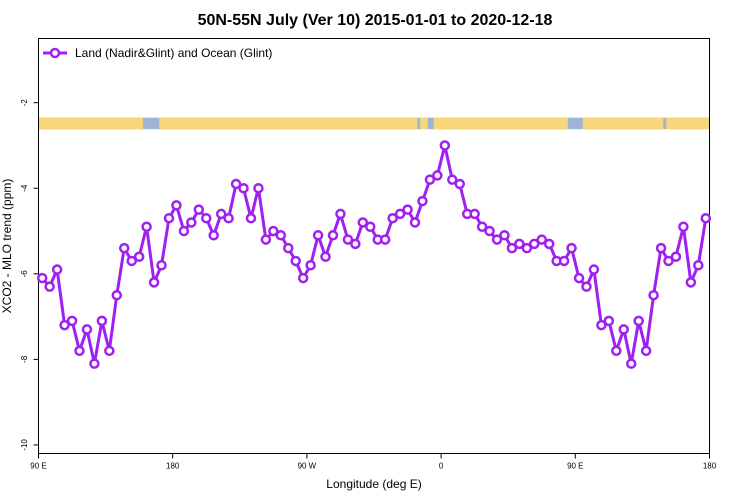 Image resolution: width=750 pixels, height=500 pixels. What do you see at coordinates (24, 274) in the screenshot?
I see `y-tick-label: -6` at bounding box center [24, 274].